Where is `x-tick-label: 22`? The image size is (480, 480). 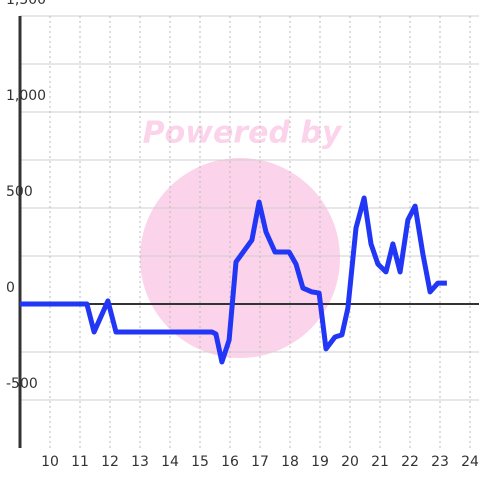 x-tick-label: 22 is located at coordinates (410, 462).